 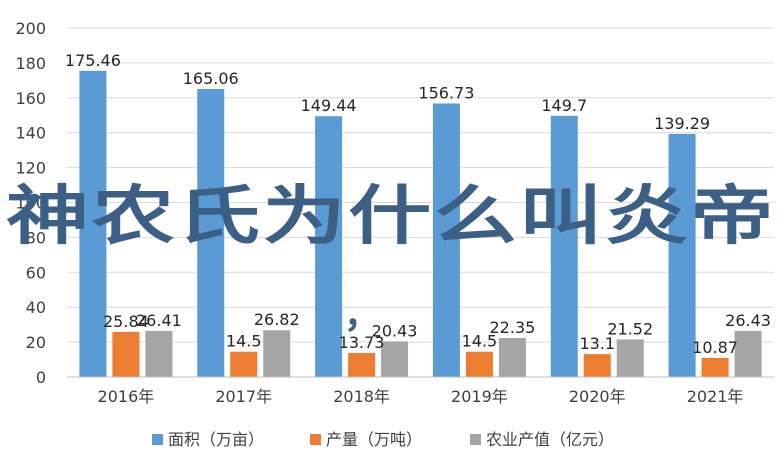 I want to click on x-axis-categories: 2016年 2017年 2018年 2019年 2020年 2021年, so click(x=421, y=396).